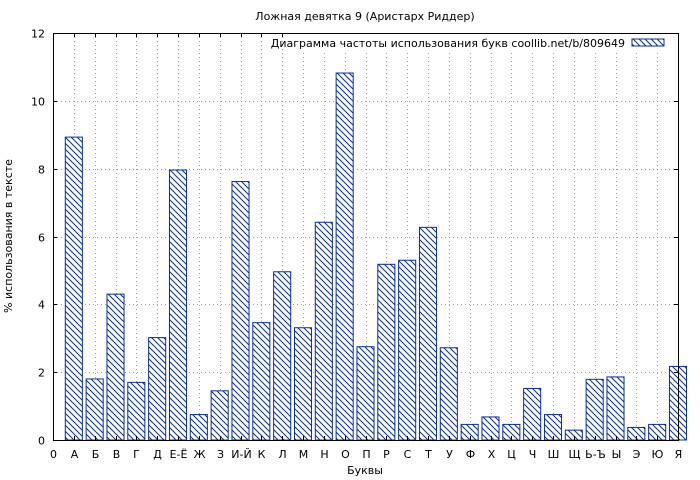  Describe the element at coordinates (41, 373) in the screenshot. I see `y-tick-label: 2` at that location.